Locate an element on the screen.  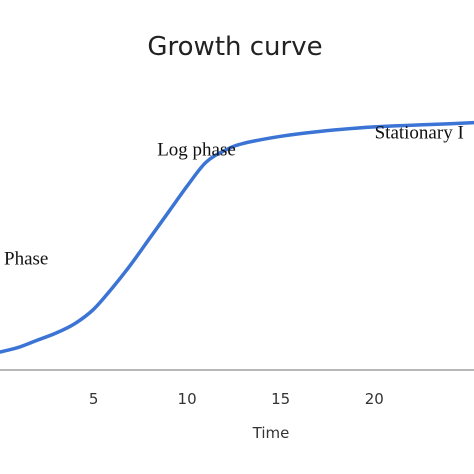
annotation-label: Phase is located at coordinates (26, 258).